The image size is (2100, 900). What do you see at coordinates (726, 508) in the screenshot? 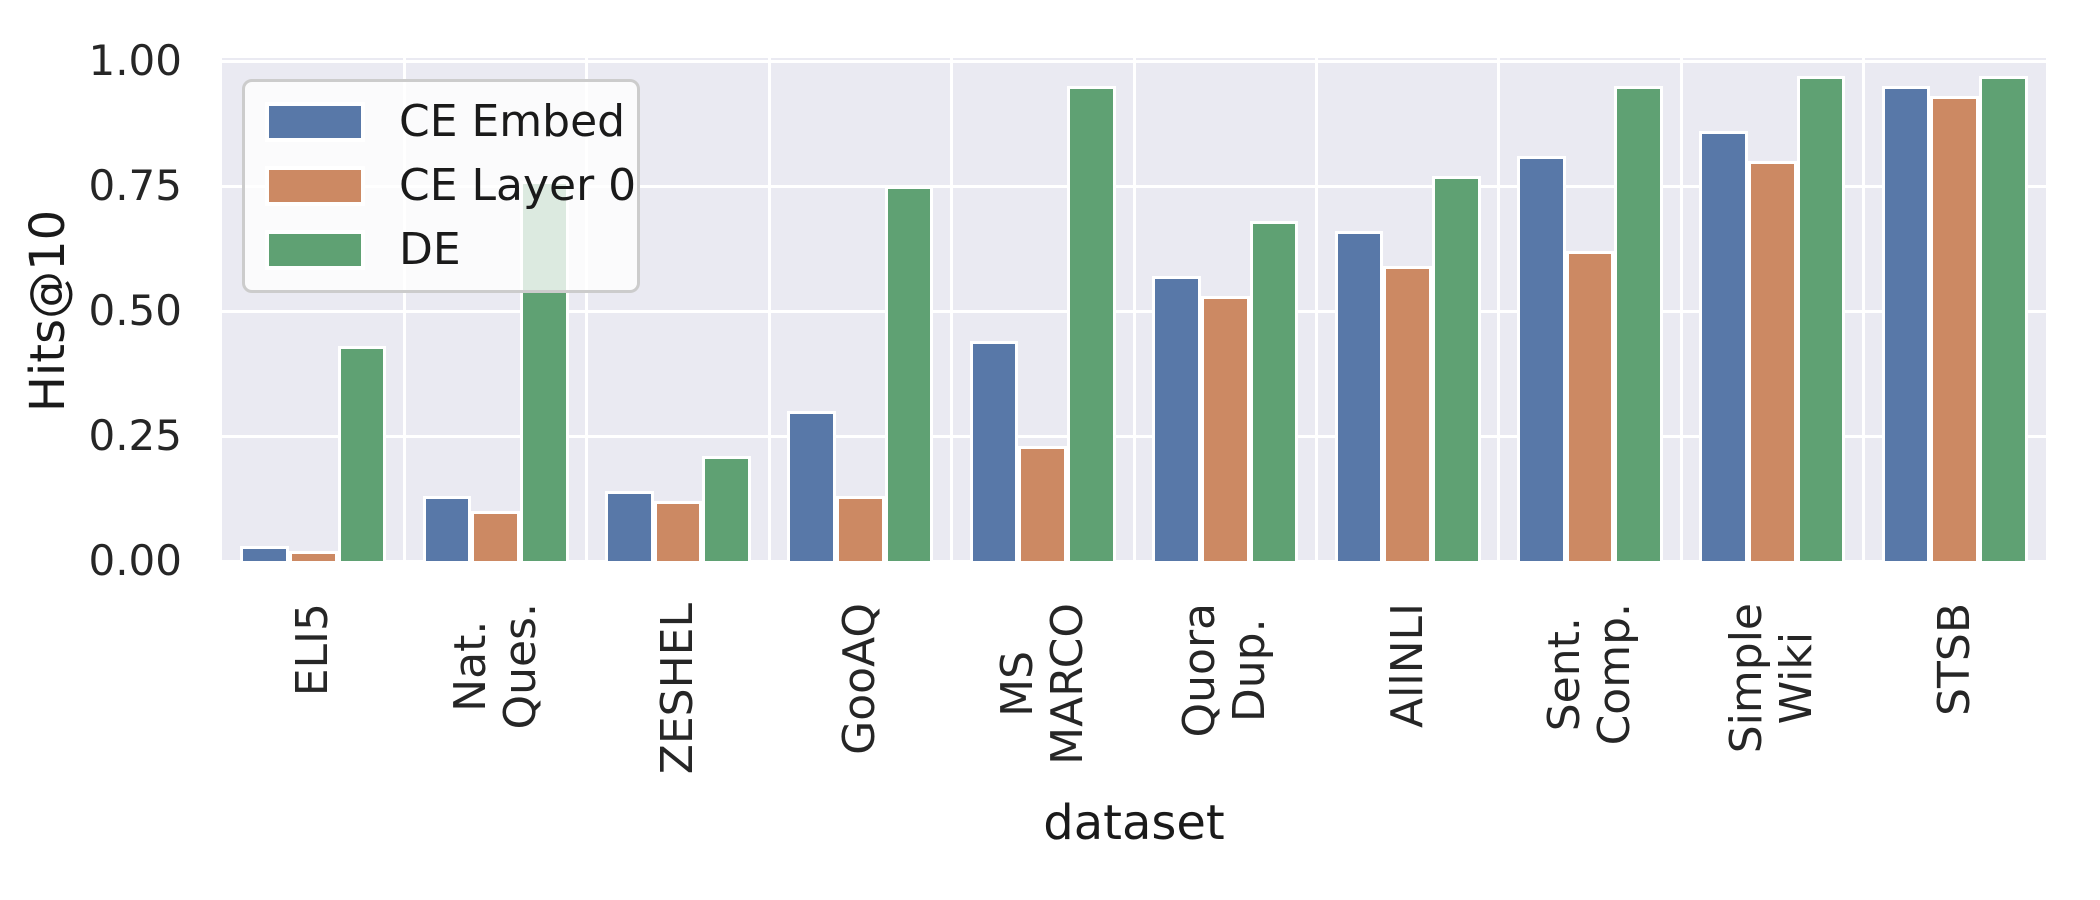
I see `bar-de-zeshel` at bounding box center [726, 508].